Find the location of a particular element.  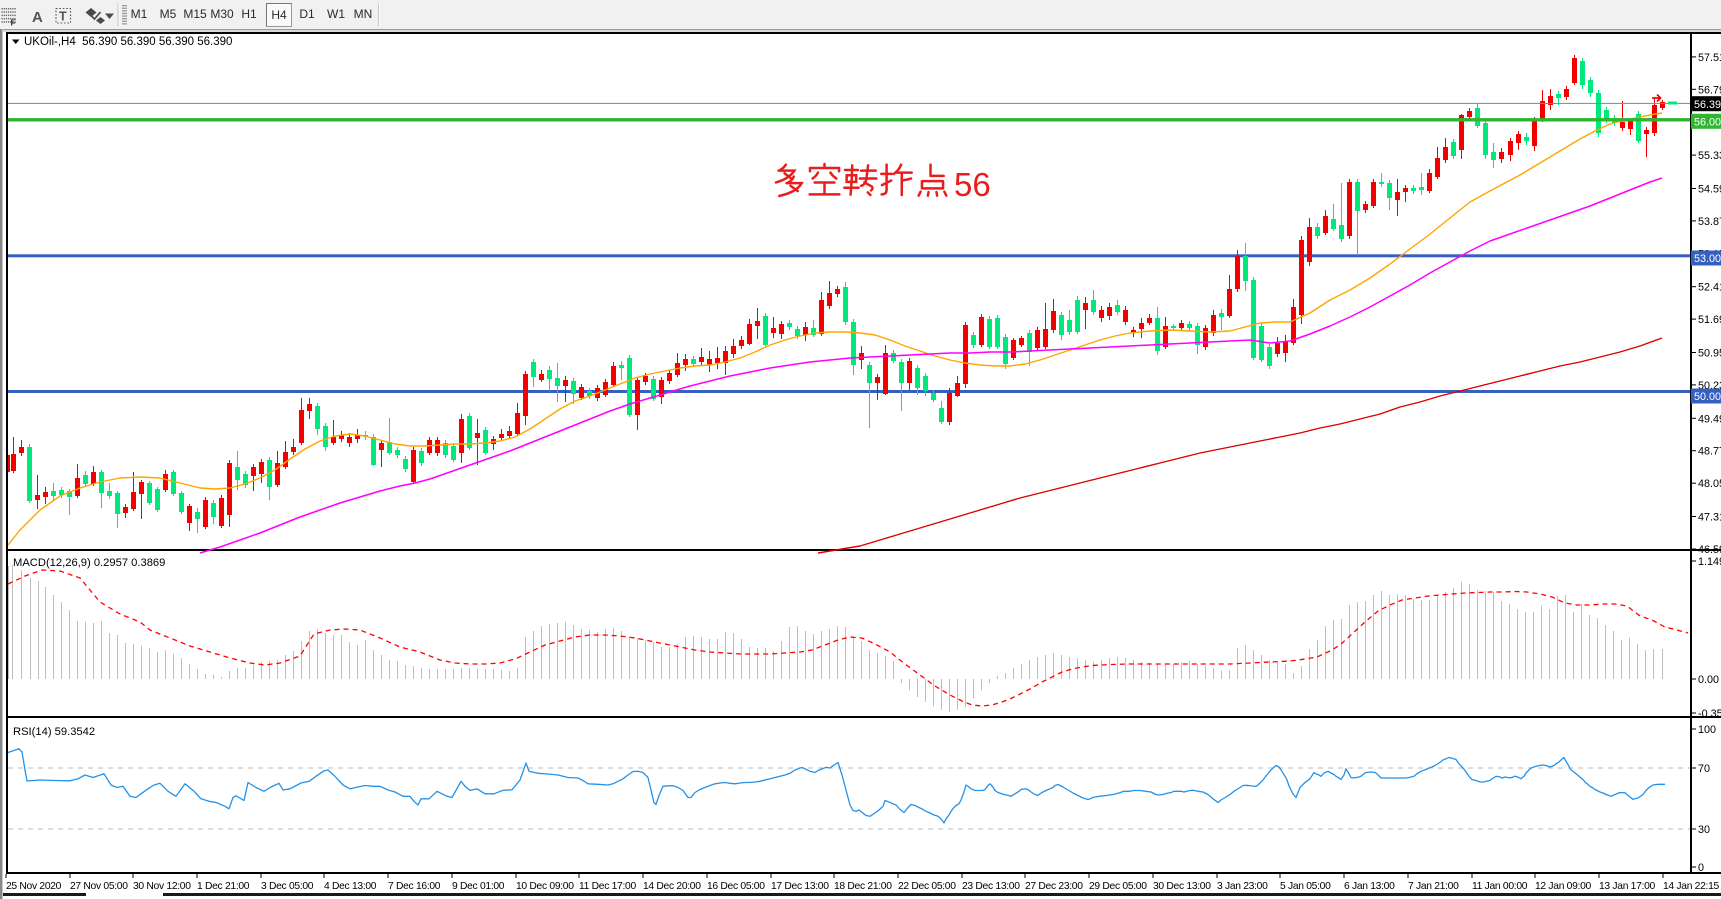

svg-text: 30 Nov 12:00 is located at coordinates (162, 886).